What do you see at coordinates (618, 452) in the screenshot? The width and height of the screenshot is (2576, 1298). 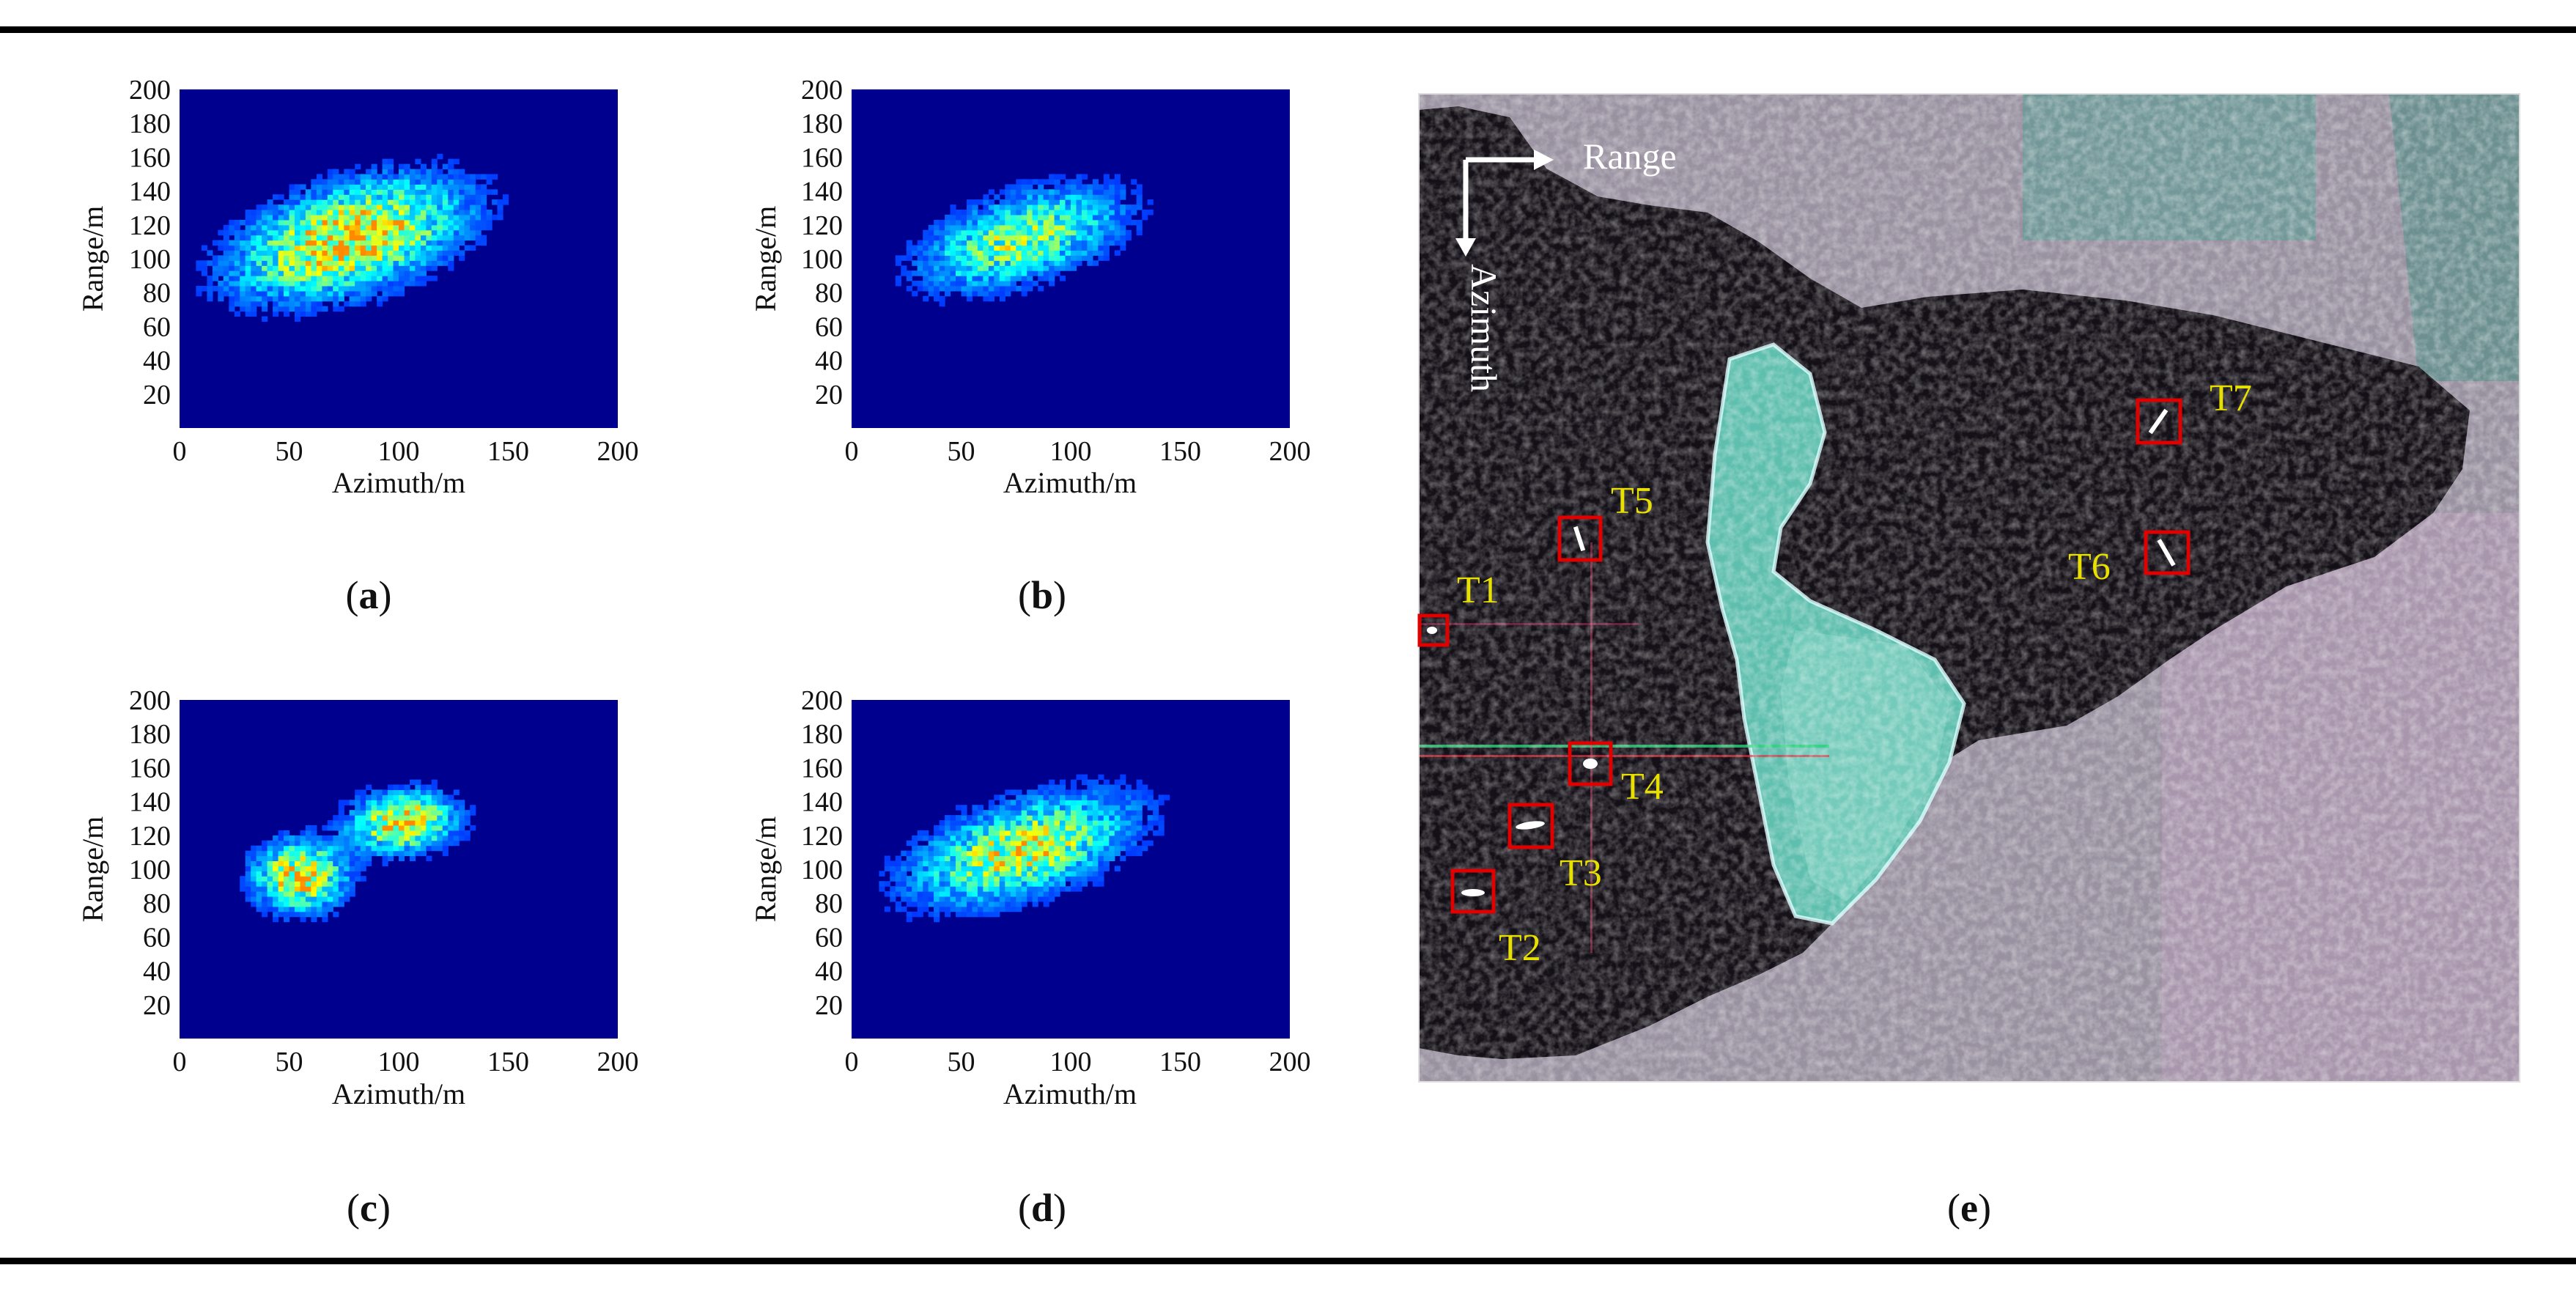 I see `x-tick-label: 200` at bounding box center [618, 452].